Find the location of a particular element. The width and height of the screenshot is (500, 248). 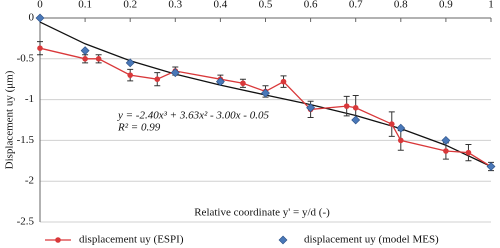

y-axis-label: Displacement uy (μm) is located at coordinates (10, 119).